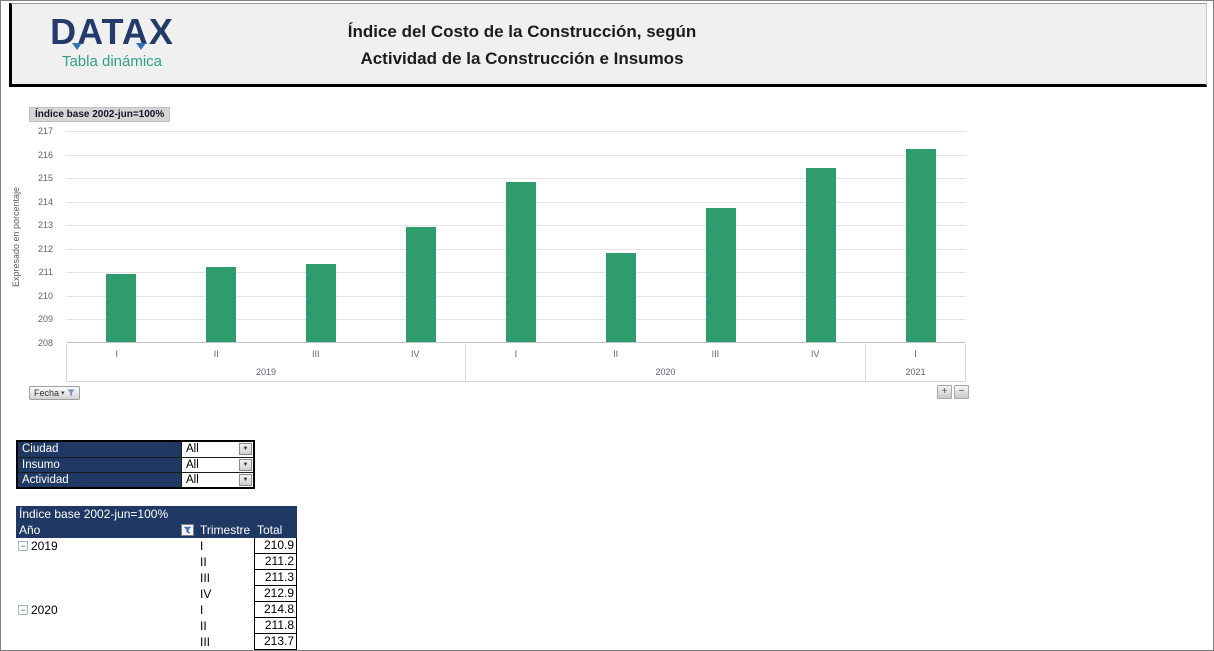  What do you see at coordinates (961, 392) in the screenshot?
I see `chart-collapse-button: −` at bounding box center [961, 392].